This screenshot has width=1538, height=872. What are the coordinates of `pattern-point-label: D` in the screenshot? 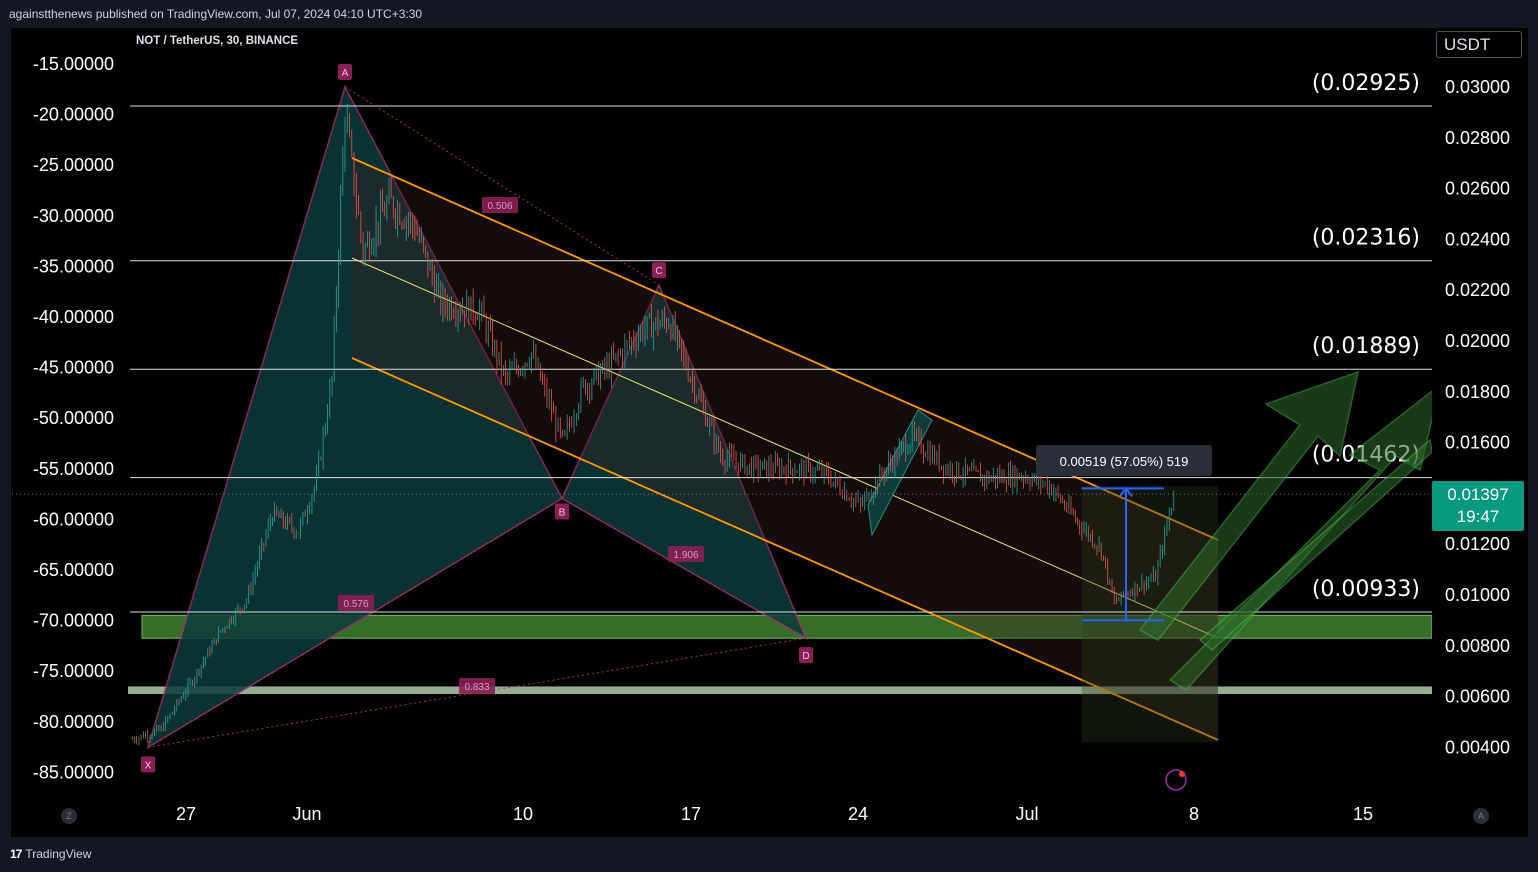 It's located at (805, 656).